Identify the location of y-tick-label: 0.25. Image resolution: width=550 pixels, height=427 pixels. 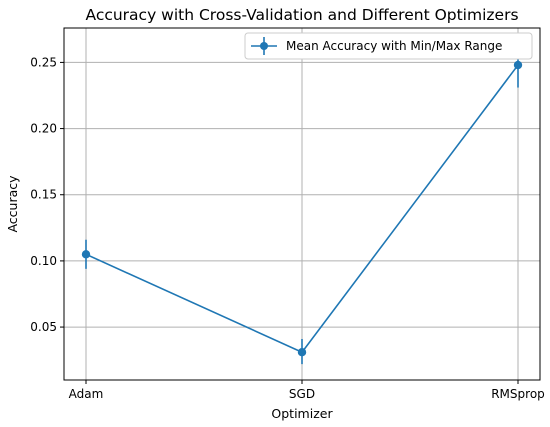
(43, 62).